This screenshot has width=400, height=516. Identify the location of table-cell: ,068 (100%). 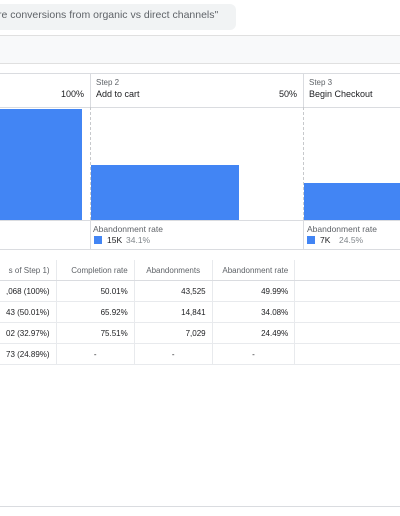
(28, 291).